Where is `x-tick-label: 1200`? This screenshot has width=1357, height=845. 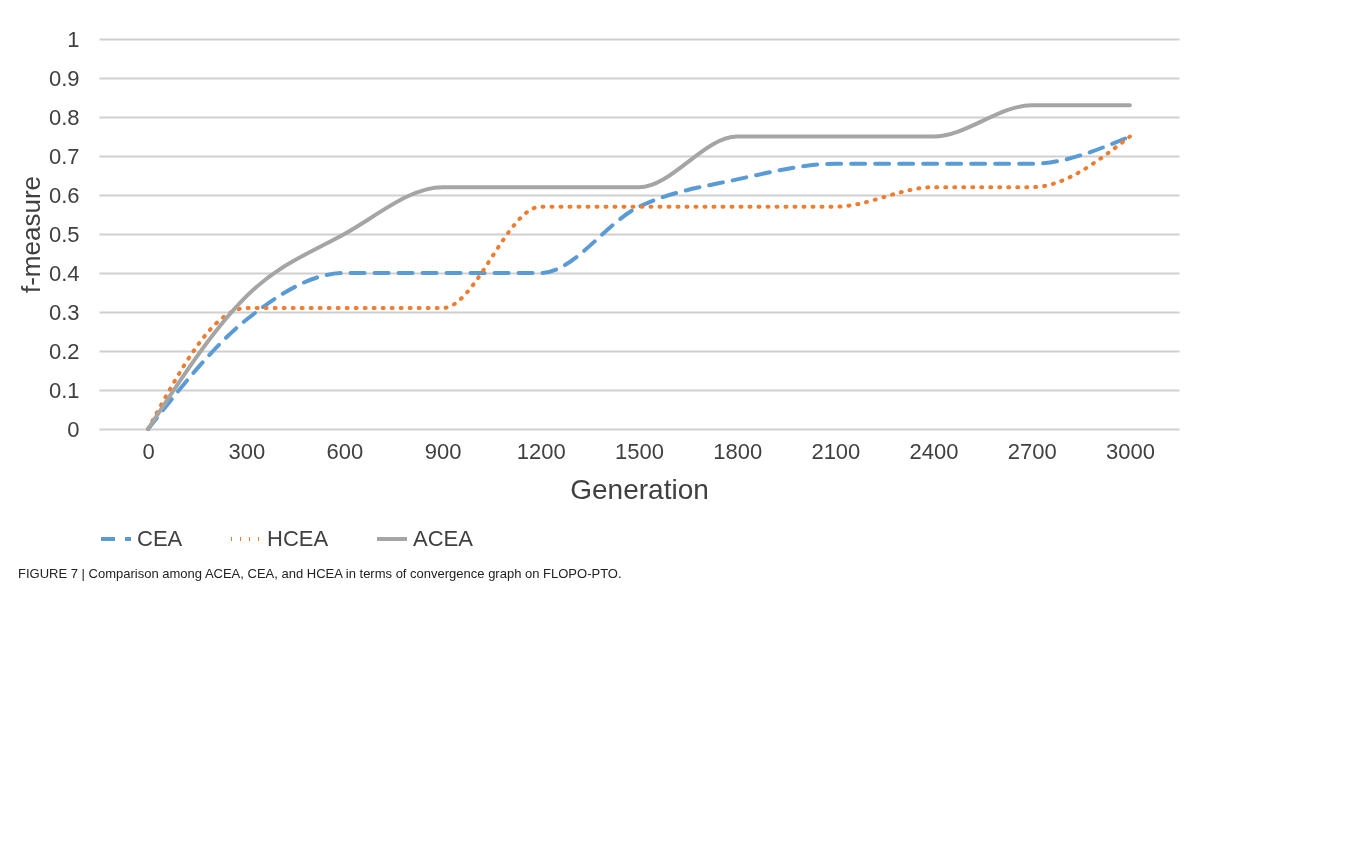 x-tick-label: 1200 is located at coordinates (541, 451).